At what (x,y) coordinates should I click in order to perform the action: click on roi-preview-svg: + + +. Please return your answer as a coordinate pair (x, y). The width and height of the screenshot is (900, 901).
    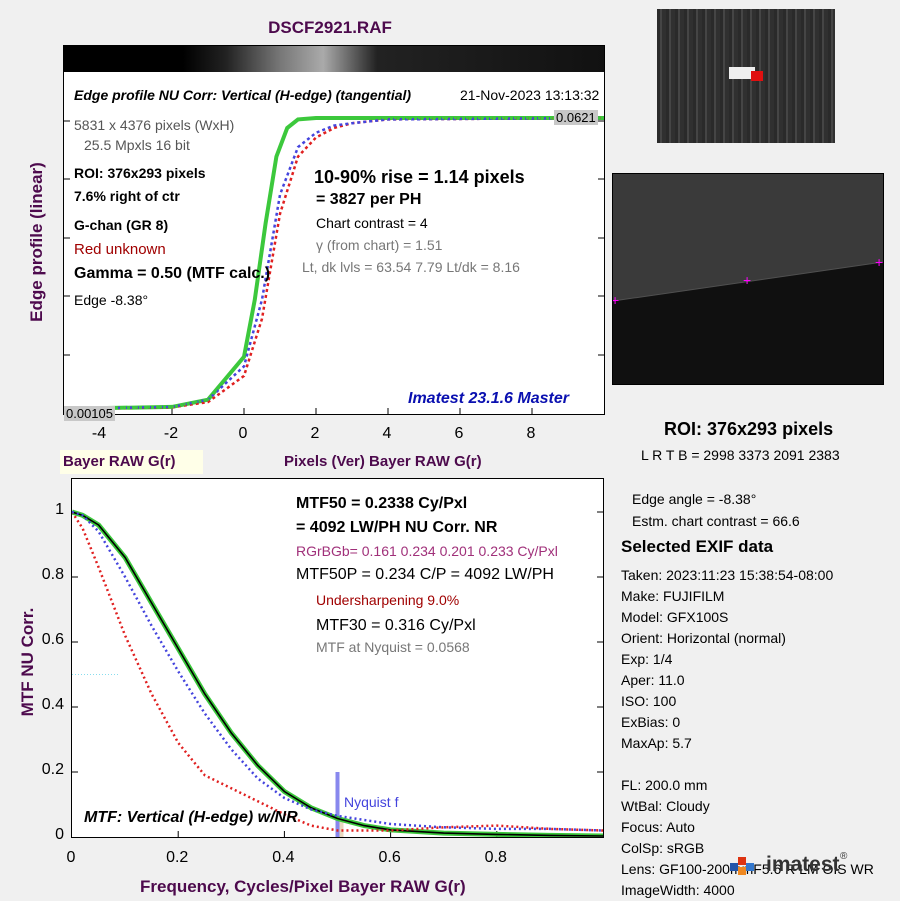
    Looking at the image, I should click on (748, 279).